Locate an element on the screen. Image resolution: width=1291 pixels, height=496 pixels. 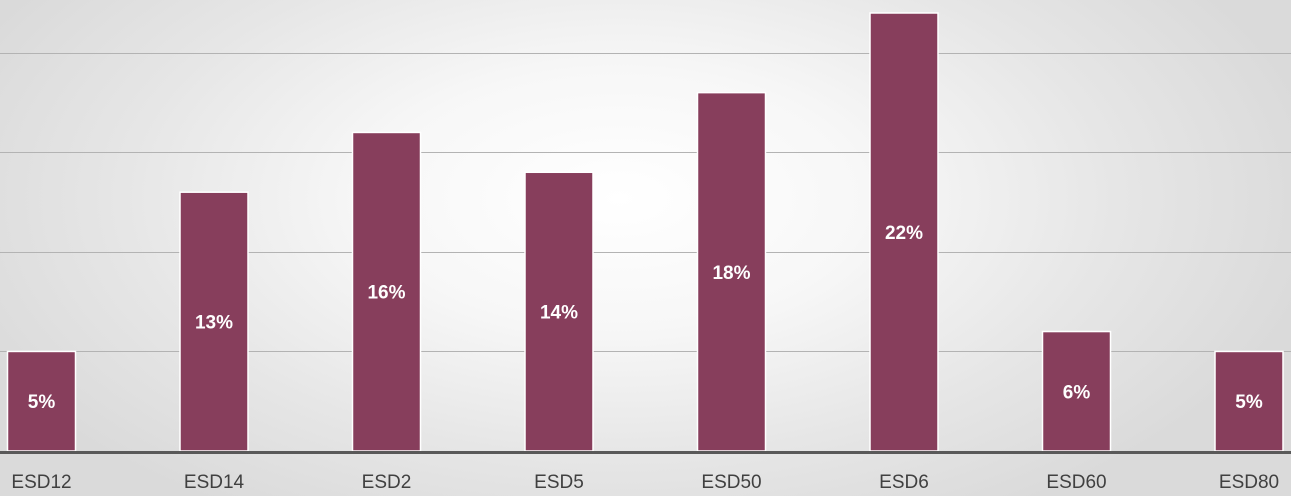
data-label-esd6: 22% is located at coordinates (904, 233).